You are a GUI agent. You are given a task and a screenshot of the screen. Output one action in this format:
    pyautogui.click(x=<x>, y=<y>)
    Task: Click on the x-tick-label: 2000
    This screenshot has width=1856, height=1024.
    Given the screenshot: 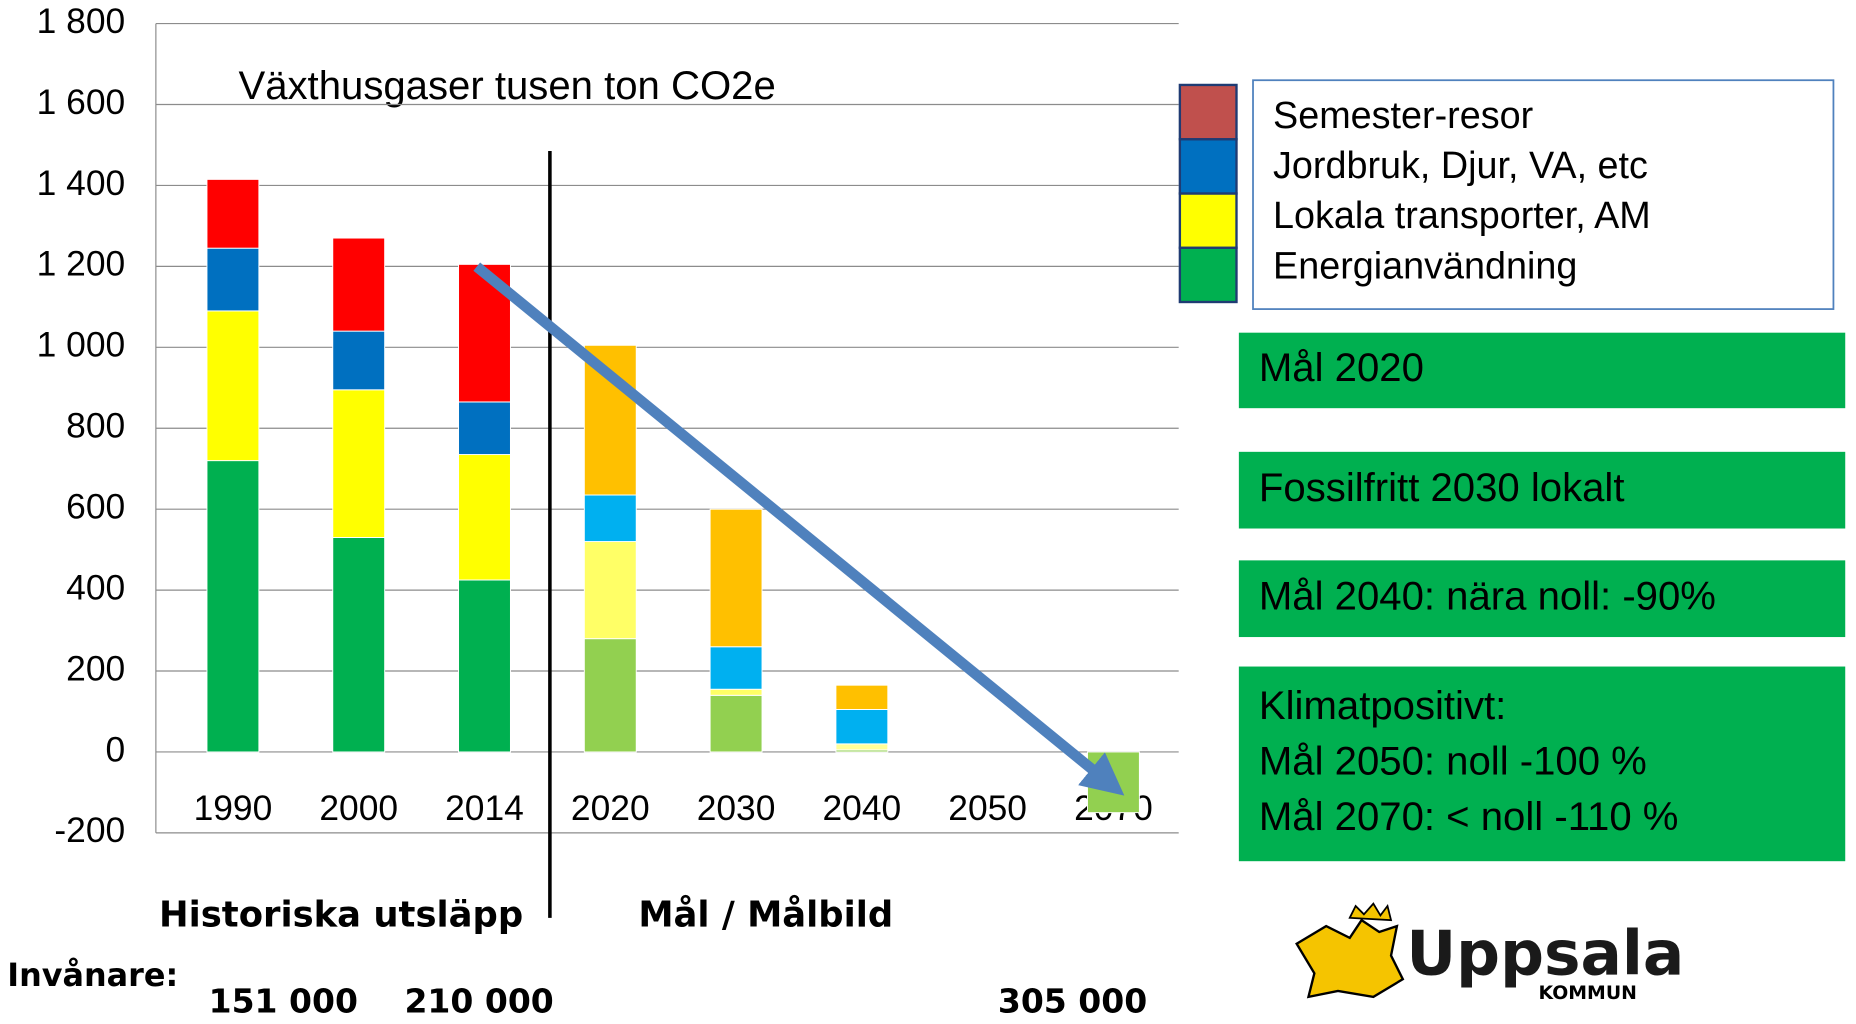 What is the action you would take?
    pyautogui.click(x=358, y=808)
    